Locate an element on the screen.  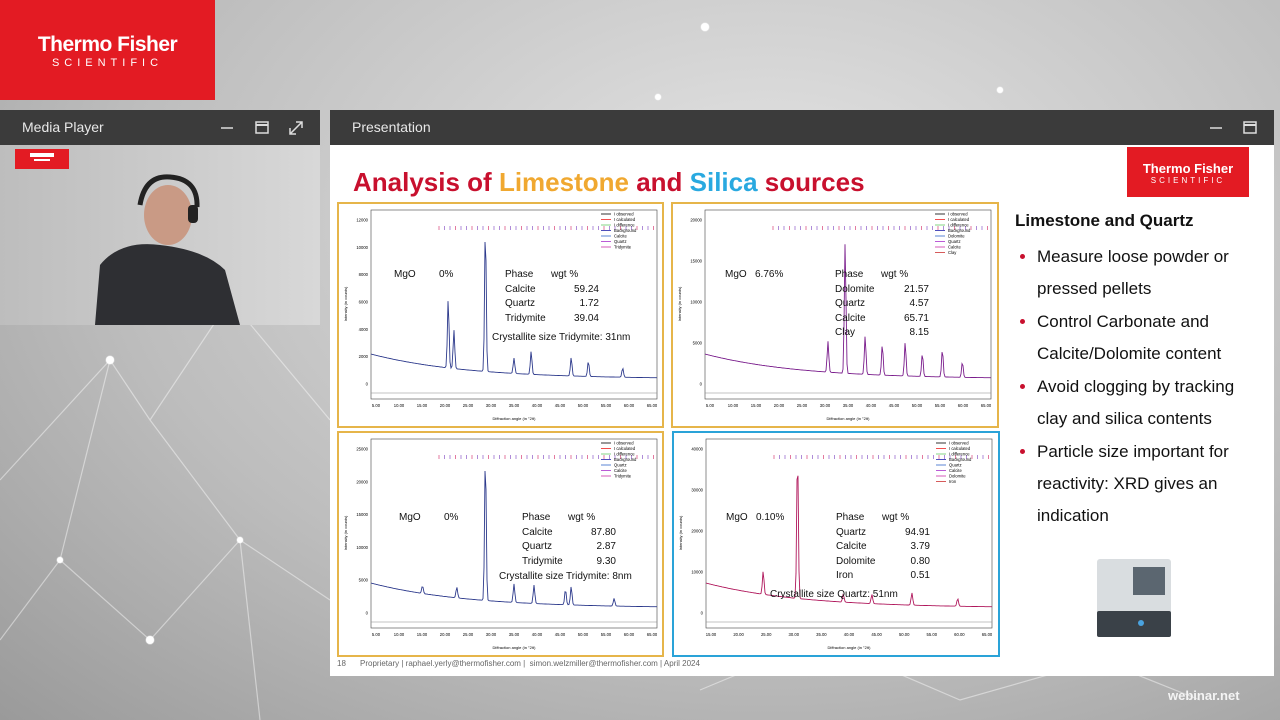
y-tick-label: 10000 is located at coordinates (697, 572).